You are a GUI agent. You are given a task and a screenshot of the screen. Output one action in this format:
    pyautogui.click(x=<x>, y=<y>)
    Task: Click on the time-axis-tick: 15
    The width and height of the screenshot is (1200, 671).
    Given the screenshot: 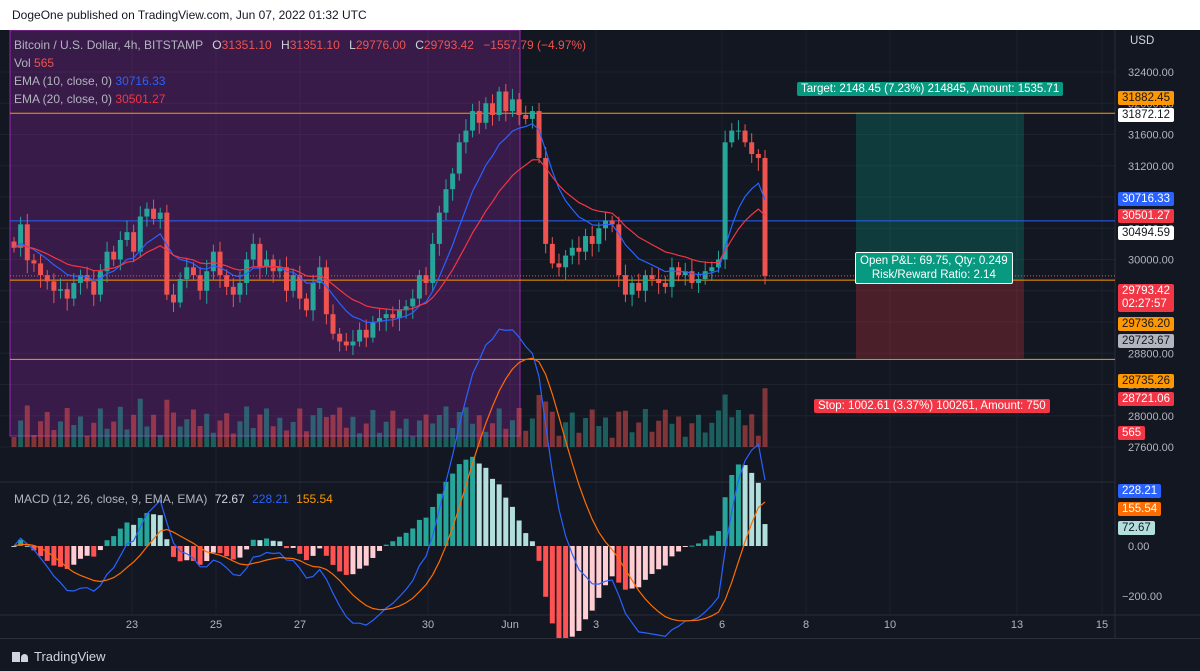 What is the action you would take?
    pyautogui.click(x=1102, y=625)
    